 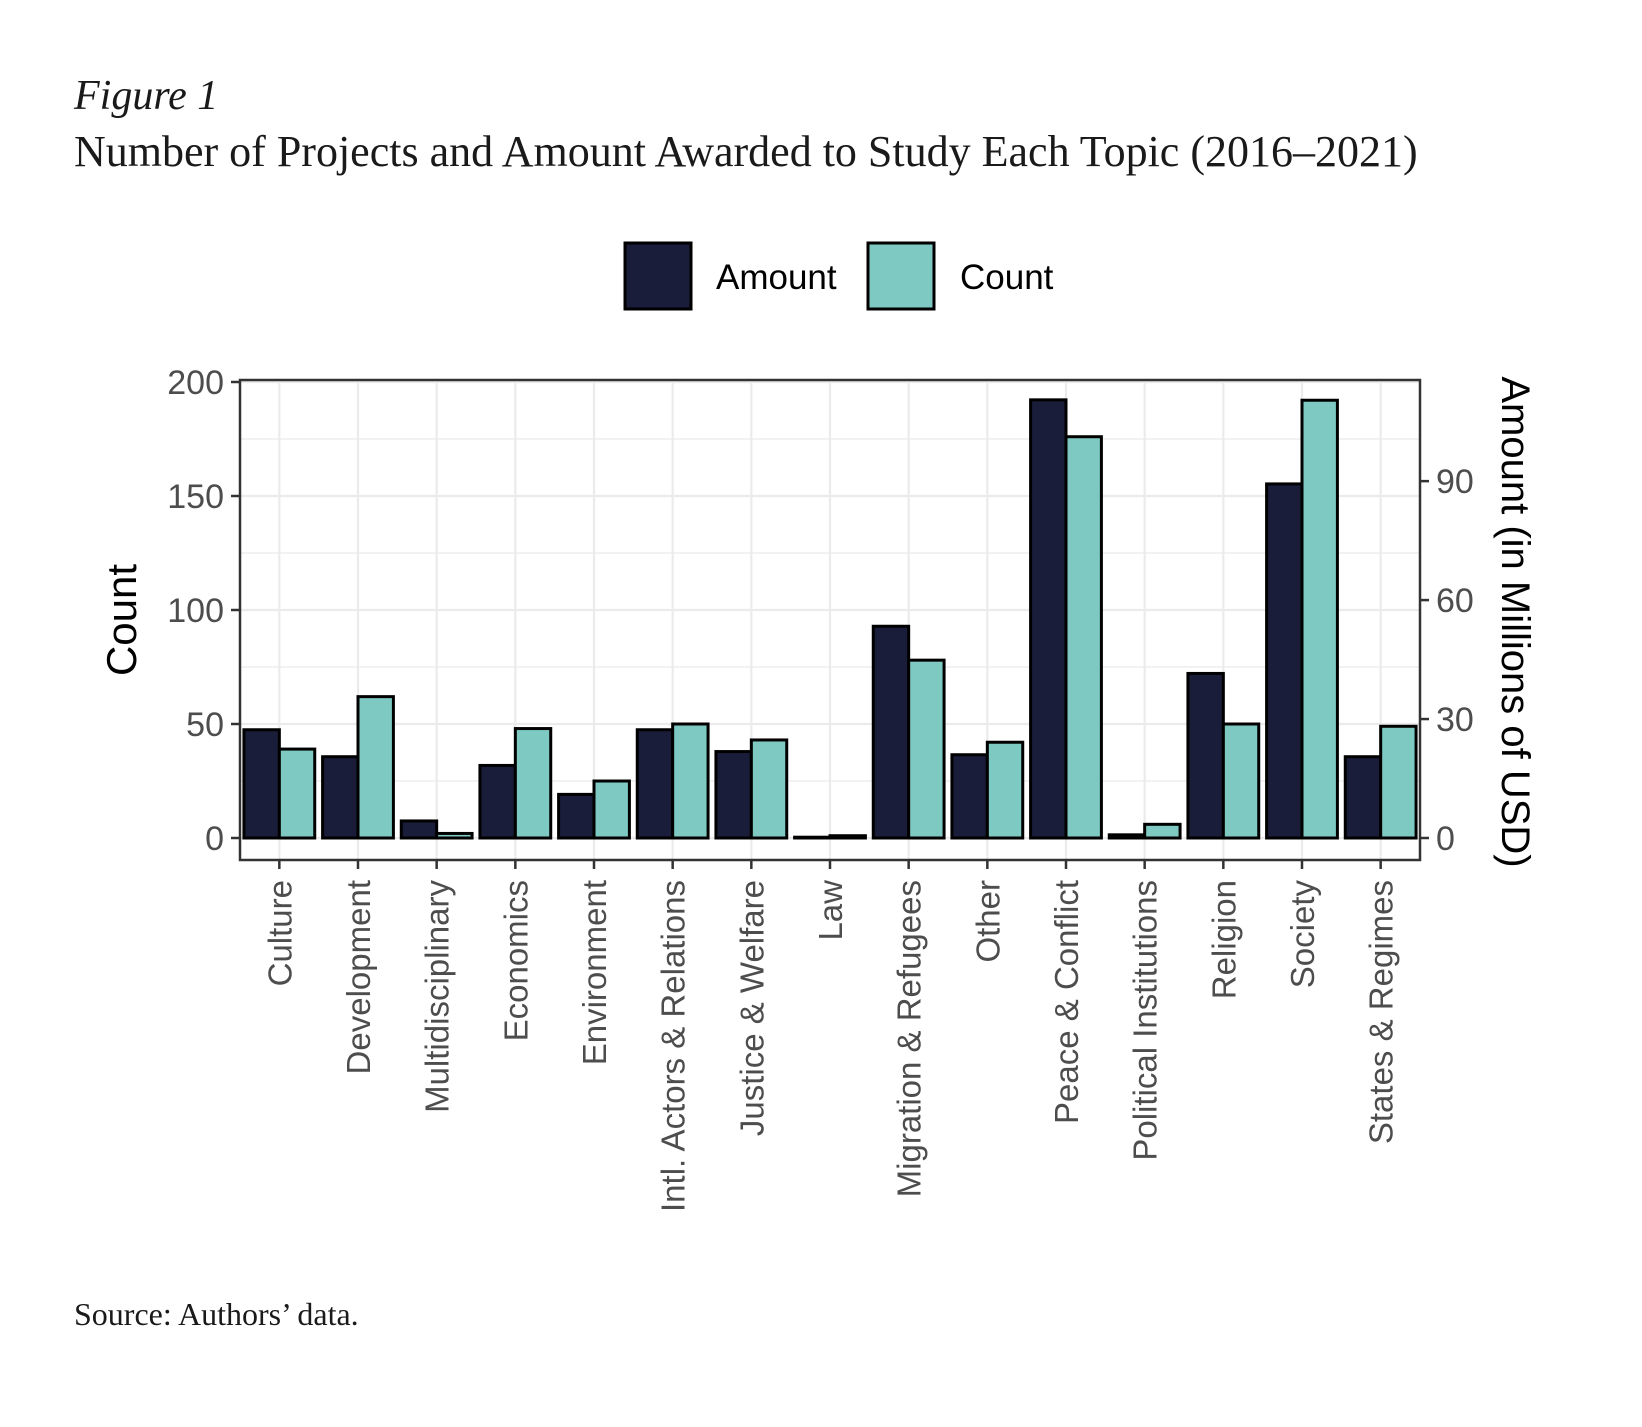 I want to click on y-tick-label: 150, so click(x=195, y=497).